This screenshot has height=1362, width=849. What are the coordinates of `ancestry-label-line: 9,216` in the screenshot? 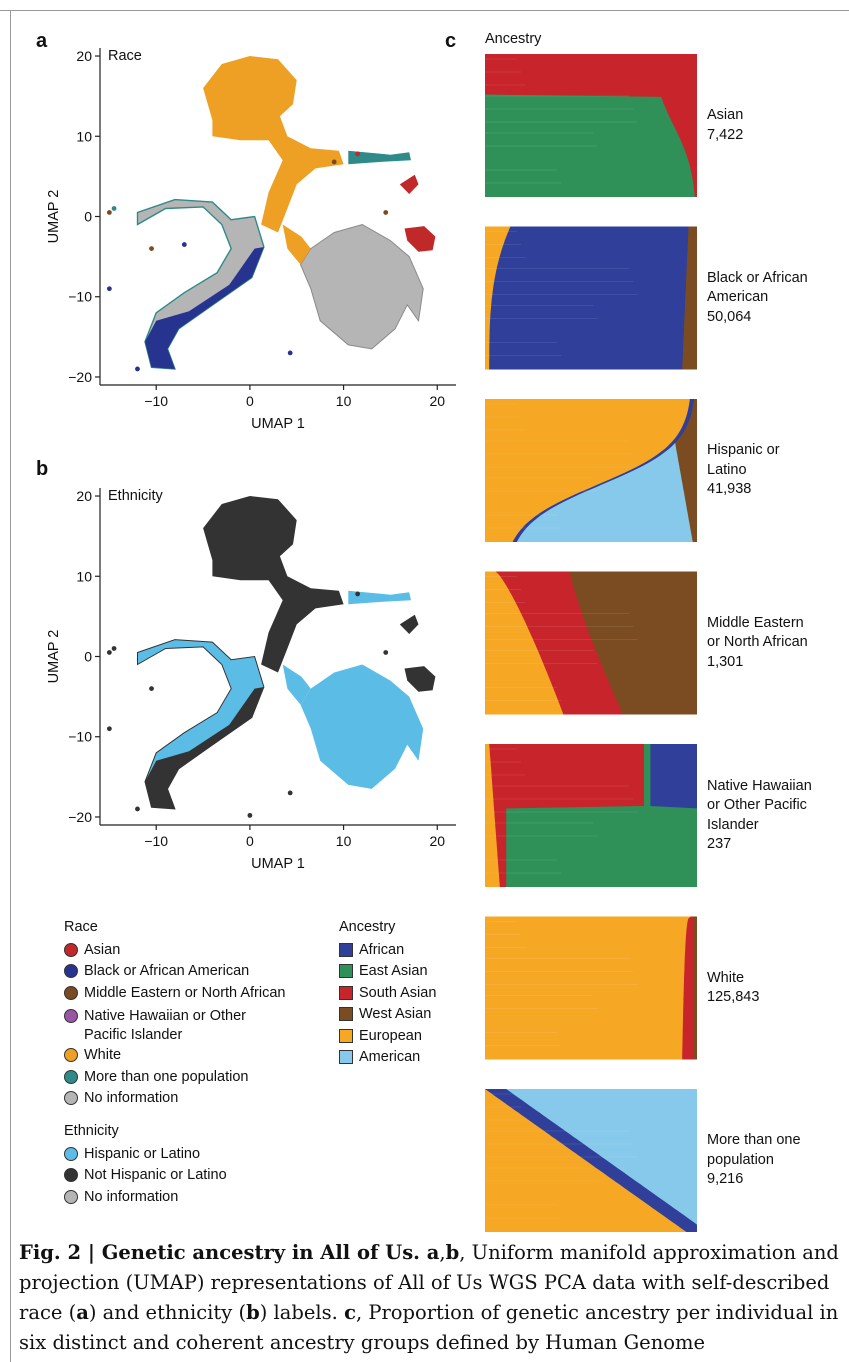 It's located at (725, 1179).